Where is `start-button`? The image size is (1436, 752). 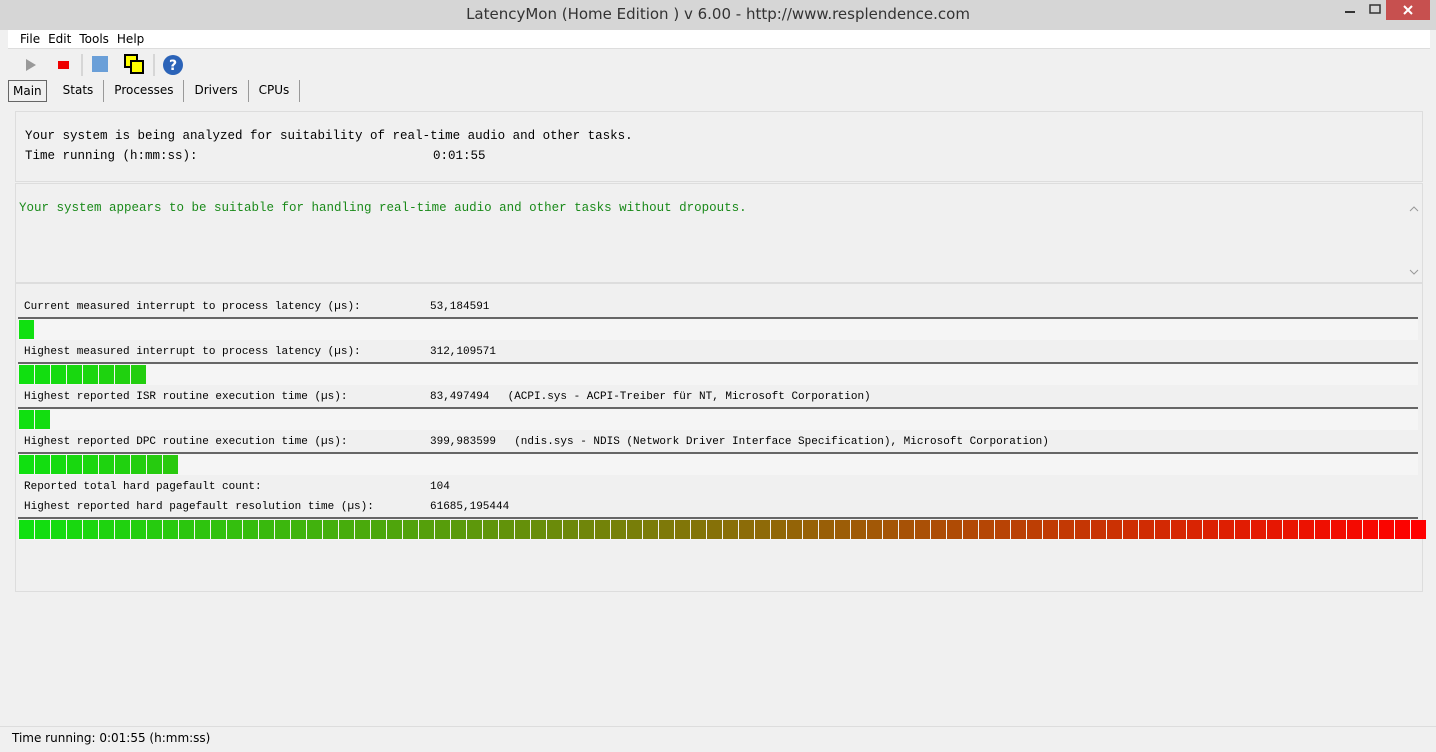 start-button is located at coordinates (31, 65).